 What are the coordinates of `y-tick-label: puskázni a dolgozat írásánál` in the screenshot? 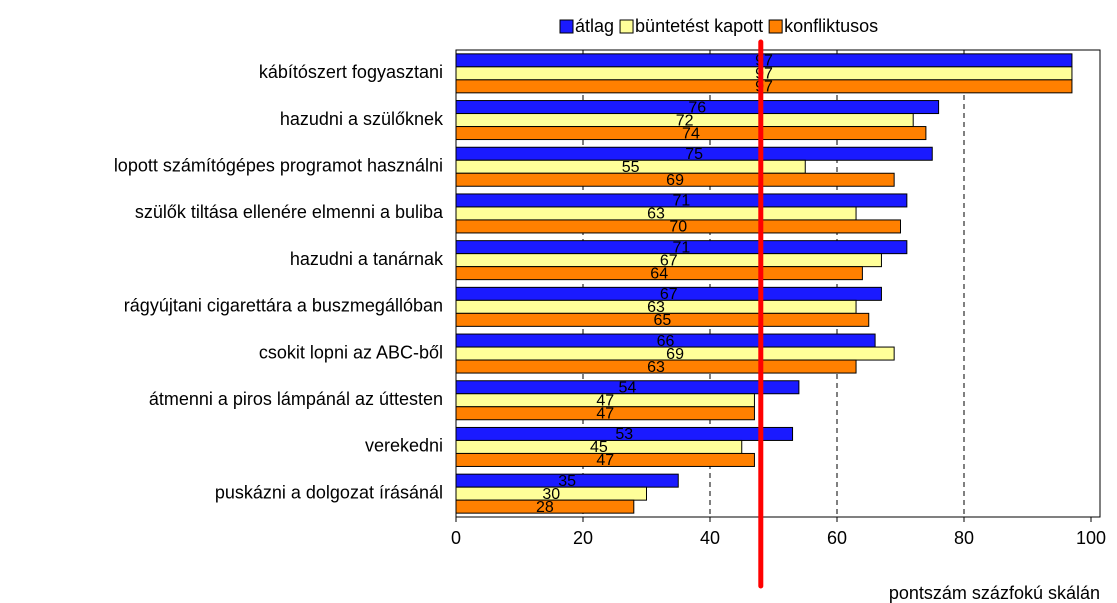 It's located at (329, 492).